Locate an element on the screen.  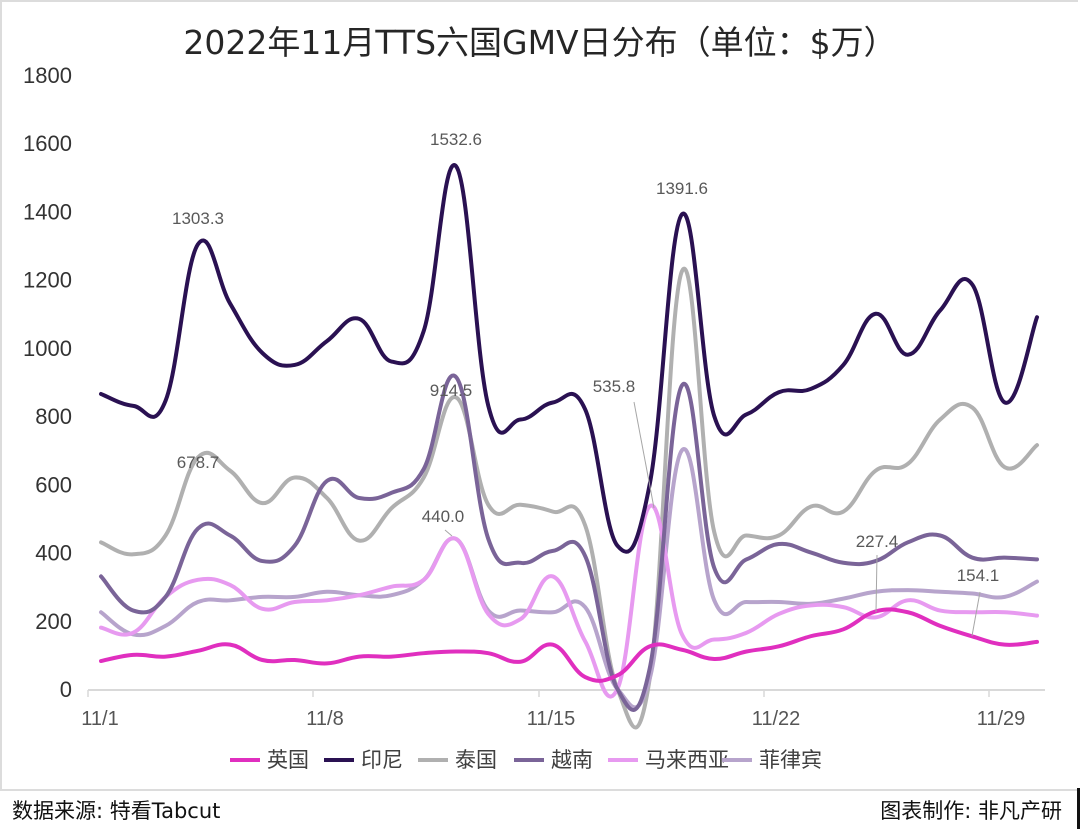
data-label: 1303.3 is located at coordinates (198, 218).